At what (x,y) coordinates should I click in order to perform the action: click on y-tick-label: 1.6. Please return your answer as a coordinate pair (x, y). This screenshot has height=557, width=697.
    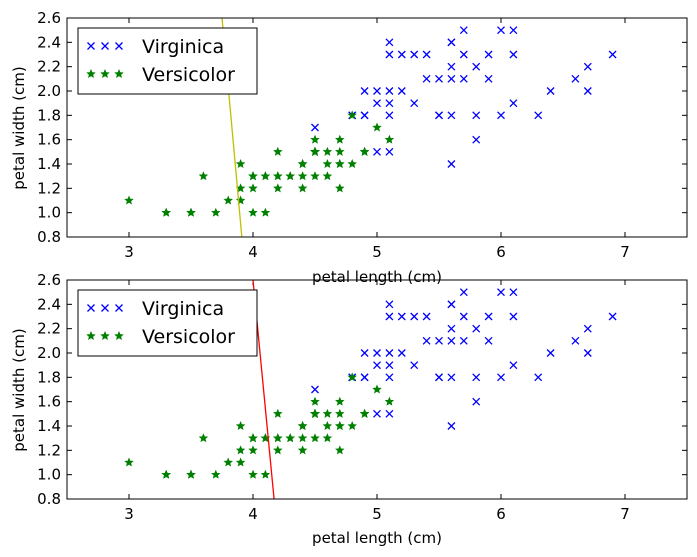
    Looking at the image, I should click on (49, 402).